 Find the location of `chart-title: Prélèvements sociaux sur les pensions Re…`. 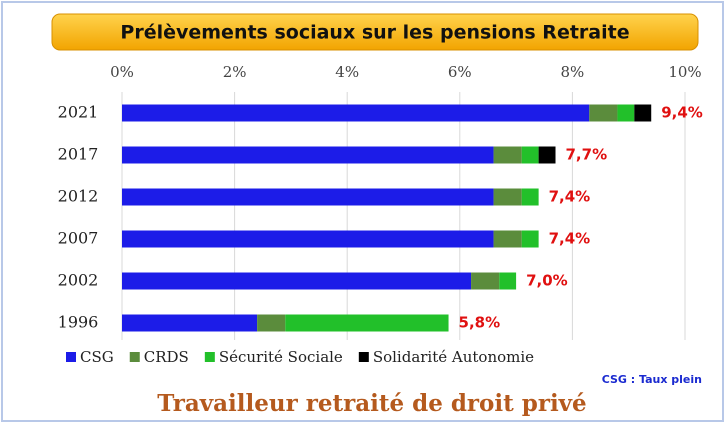

chart-title: Prélèvements sociaux sur les pensions Re… is located at coordinates (374, 33).